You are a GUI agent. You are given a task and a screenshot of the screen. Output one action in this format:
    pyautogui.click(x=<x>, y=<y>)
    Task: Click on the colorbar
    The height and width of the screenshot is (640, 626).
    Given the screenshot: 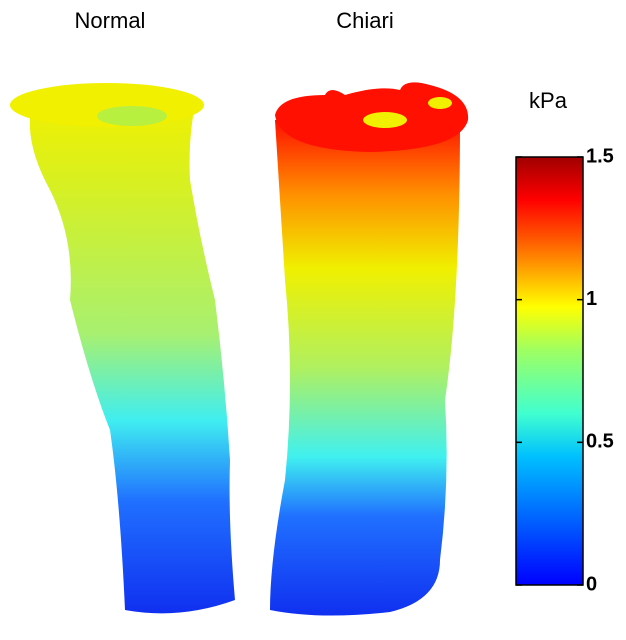 What is the action you would take?
    pyautogui.click(x=549, y=371)
    